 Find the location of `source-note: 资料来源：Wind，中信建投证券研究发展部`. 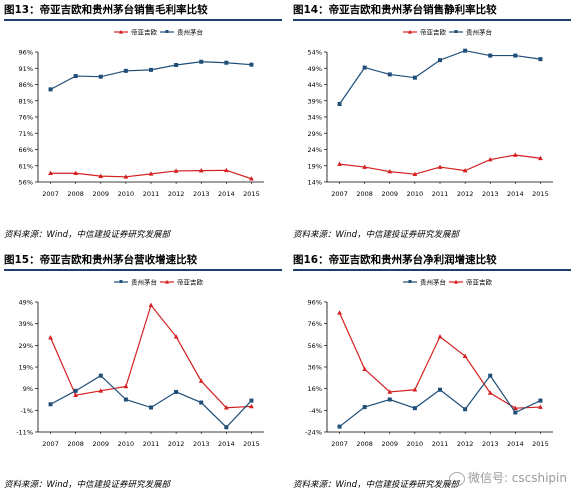

source-note: 资料来源：Wind，中信建投证券研究发展部 is located at coordinates (87, 235).